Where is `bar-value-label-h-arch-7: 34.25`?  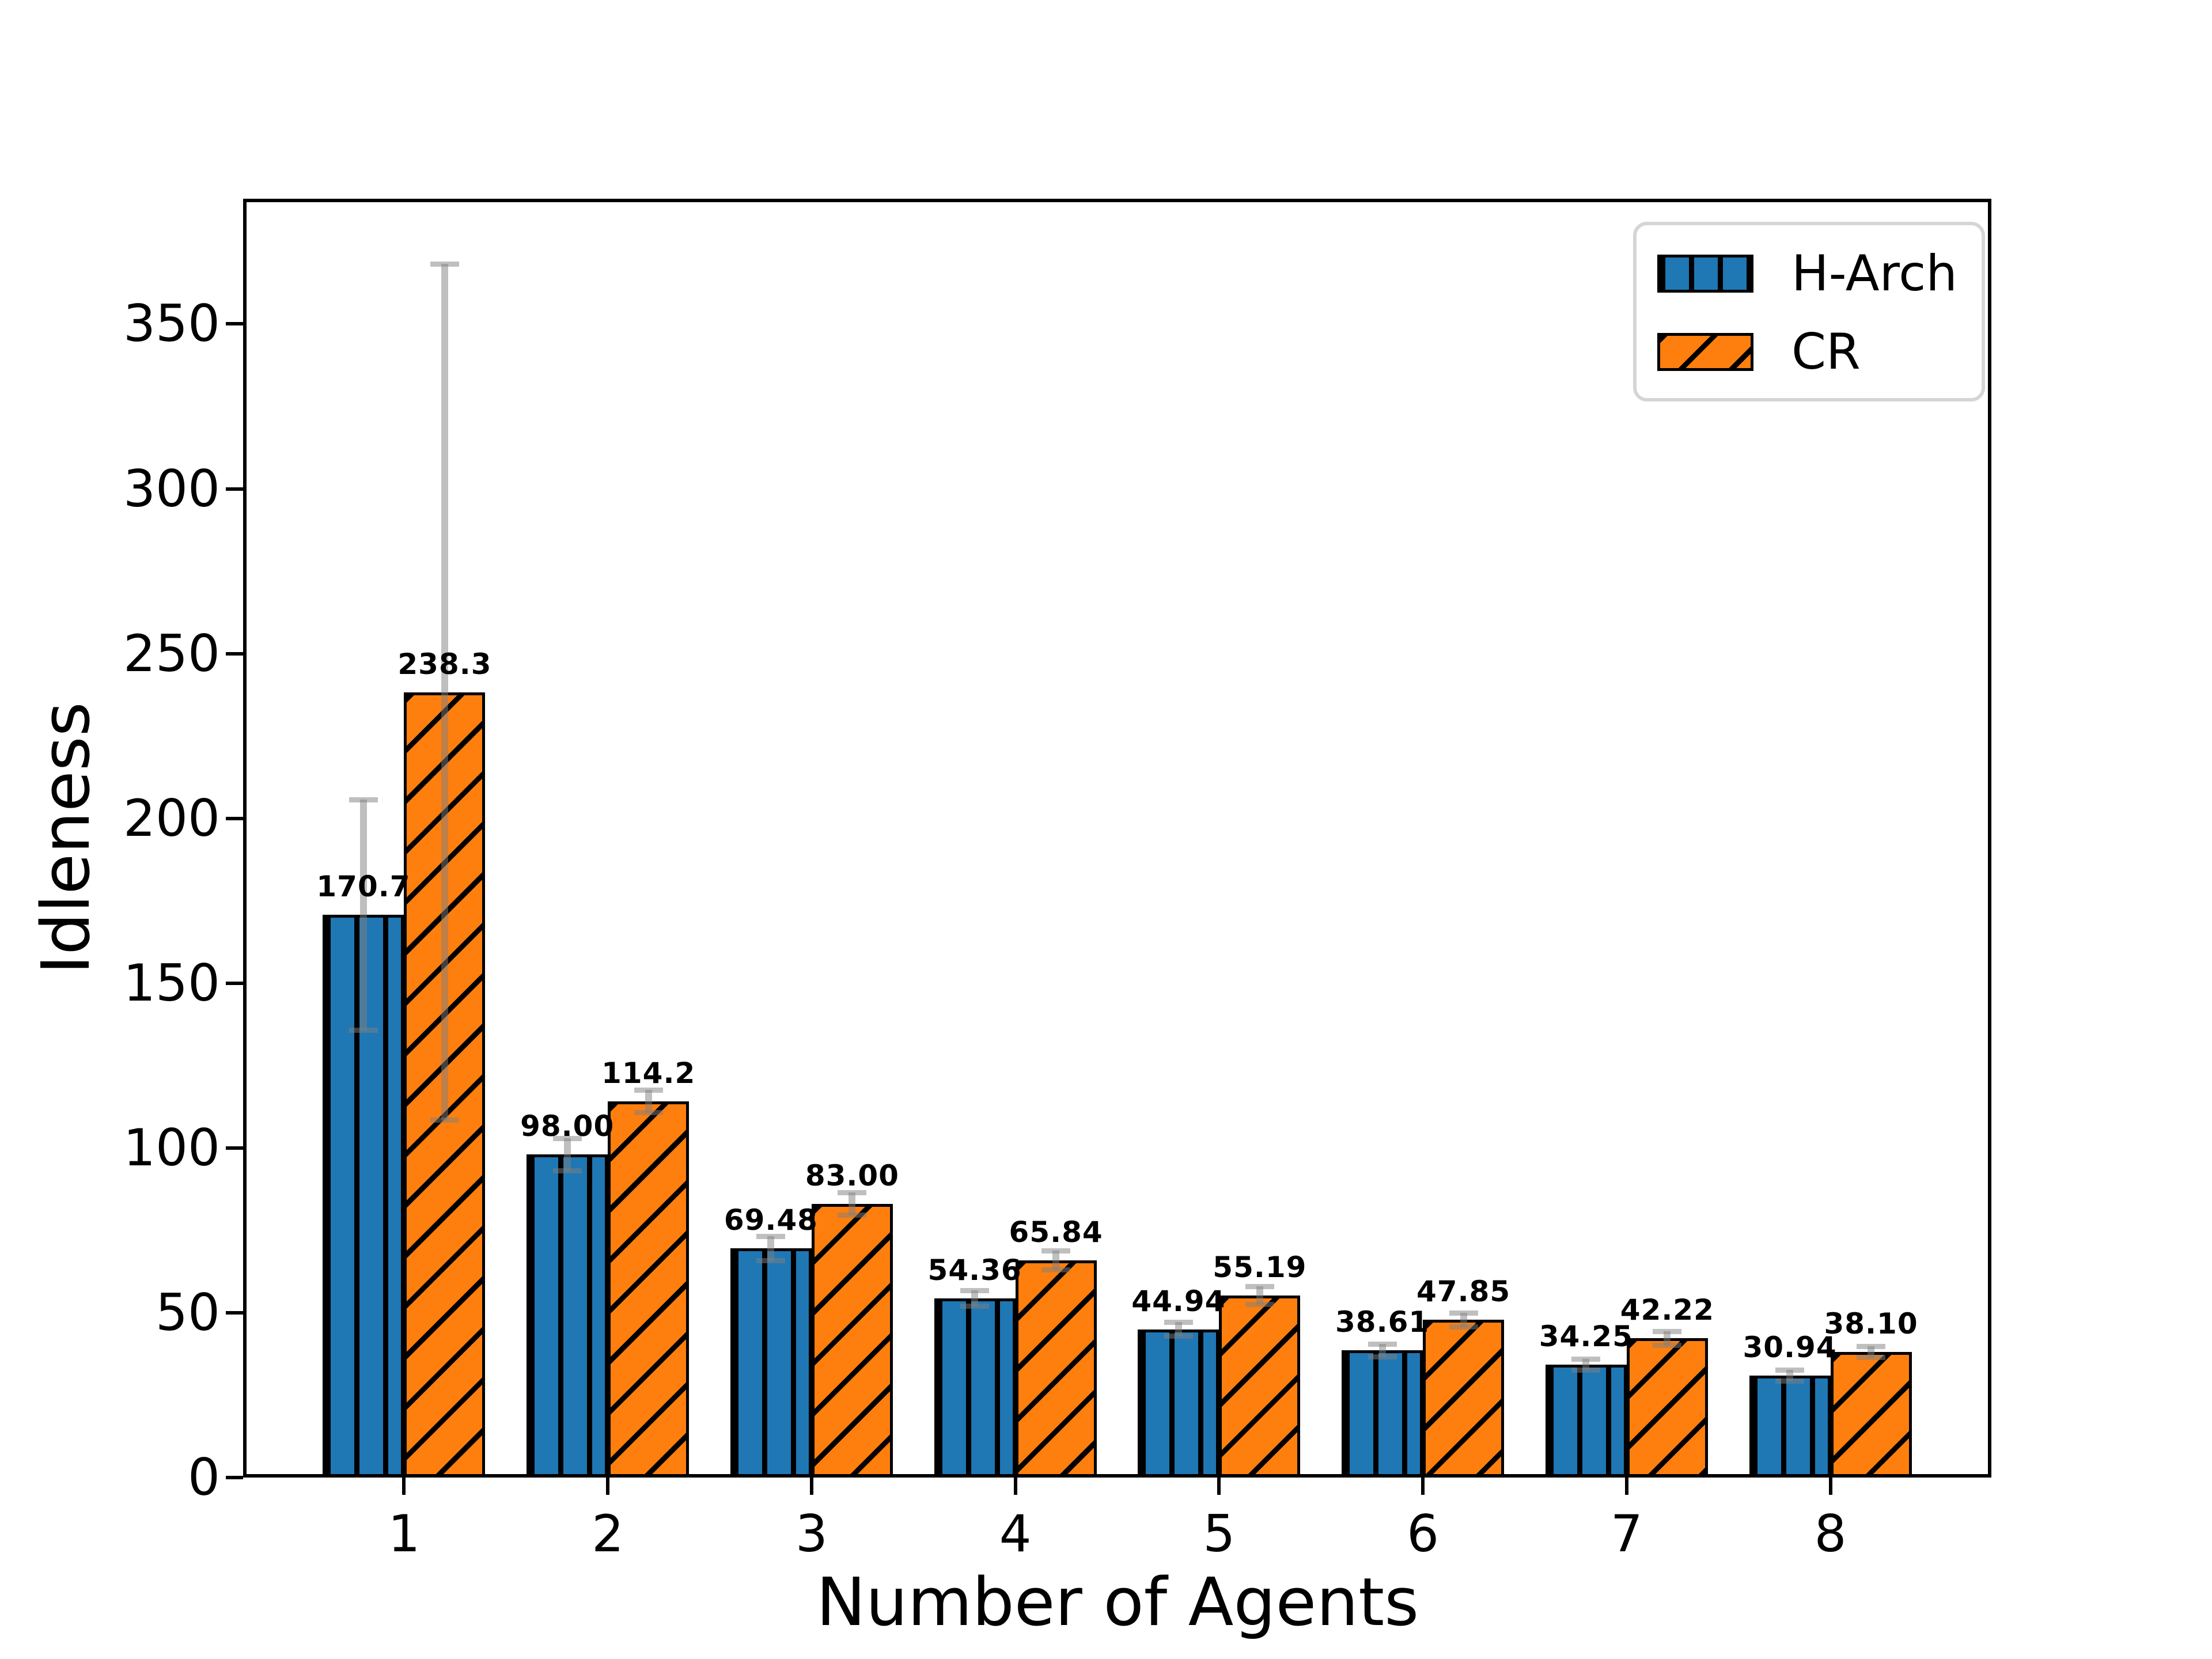 bar-value-label-h-arch-7: 34.25 is located at coordinates (1586, 1337).